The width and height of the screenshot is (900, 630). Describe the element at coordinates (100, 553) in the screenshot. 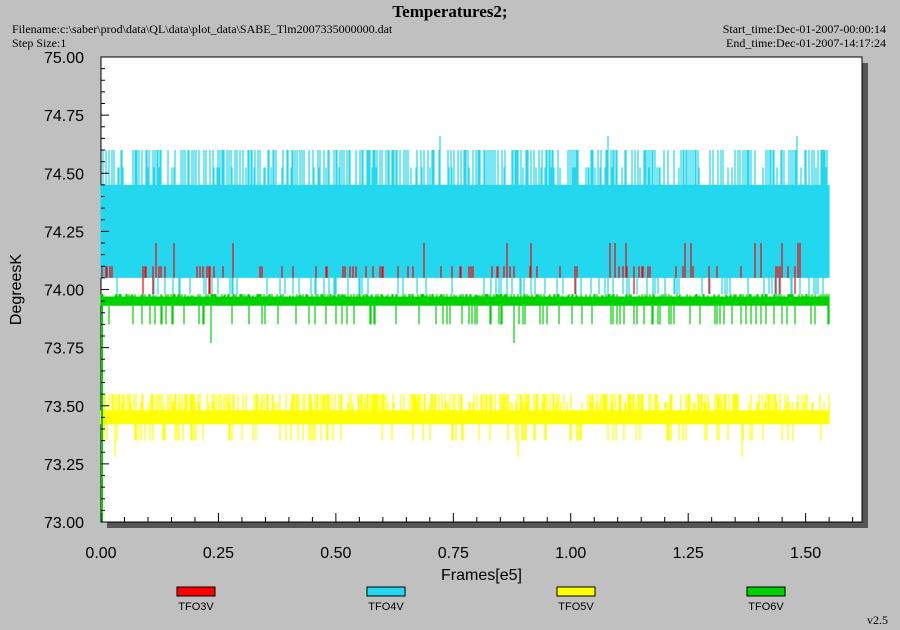

I see `x-tick-label: 0.00` at that location.